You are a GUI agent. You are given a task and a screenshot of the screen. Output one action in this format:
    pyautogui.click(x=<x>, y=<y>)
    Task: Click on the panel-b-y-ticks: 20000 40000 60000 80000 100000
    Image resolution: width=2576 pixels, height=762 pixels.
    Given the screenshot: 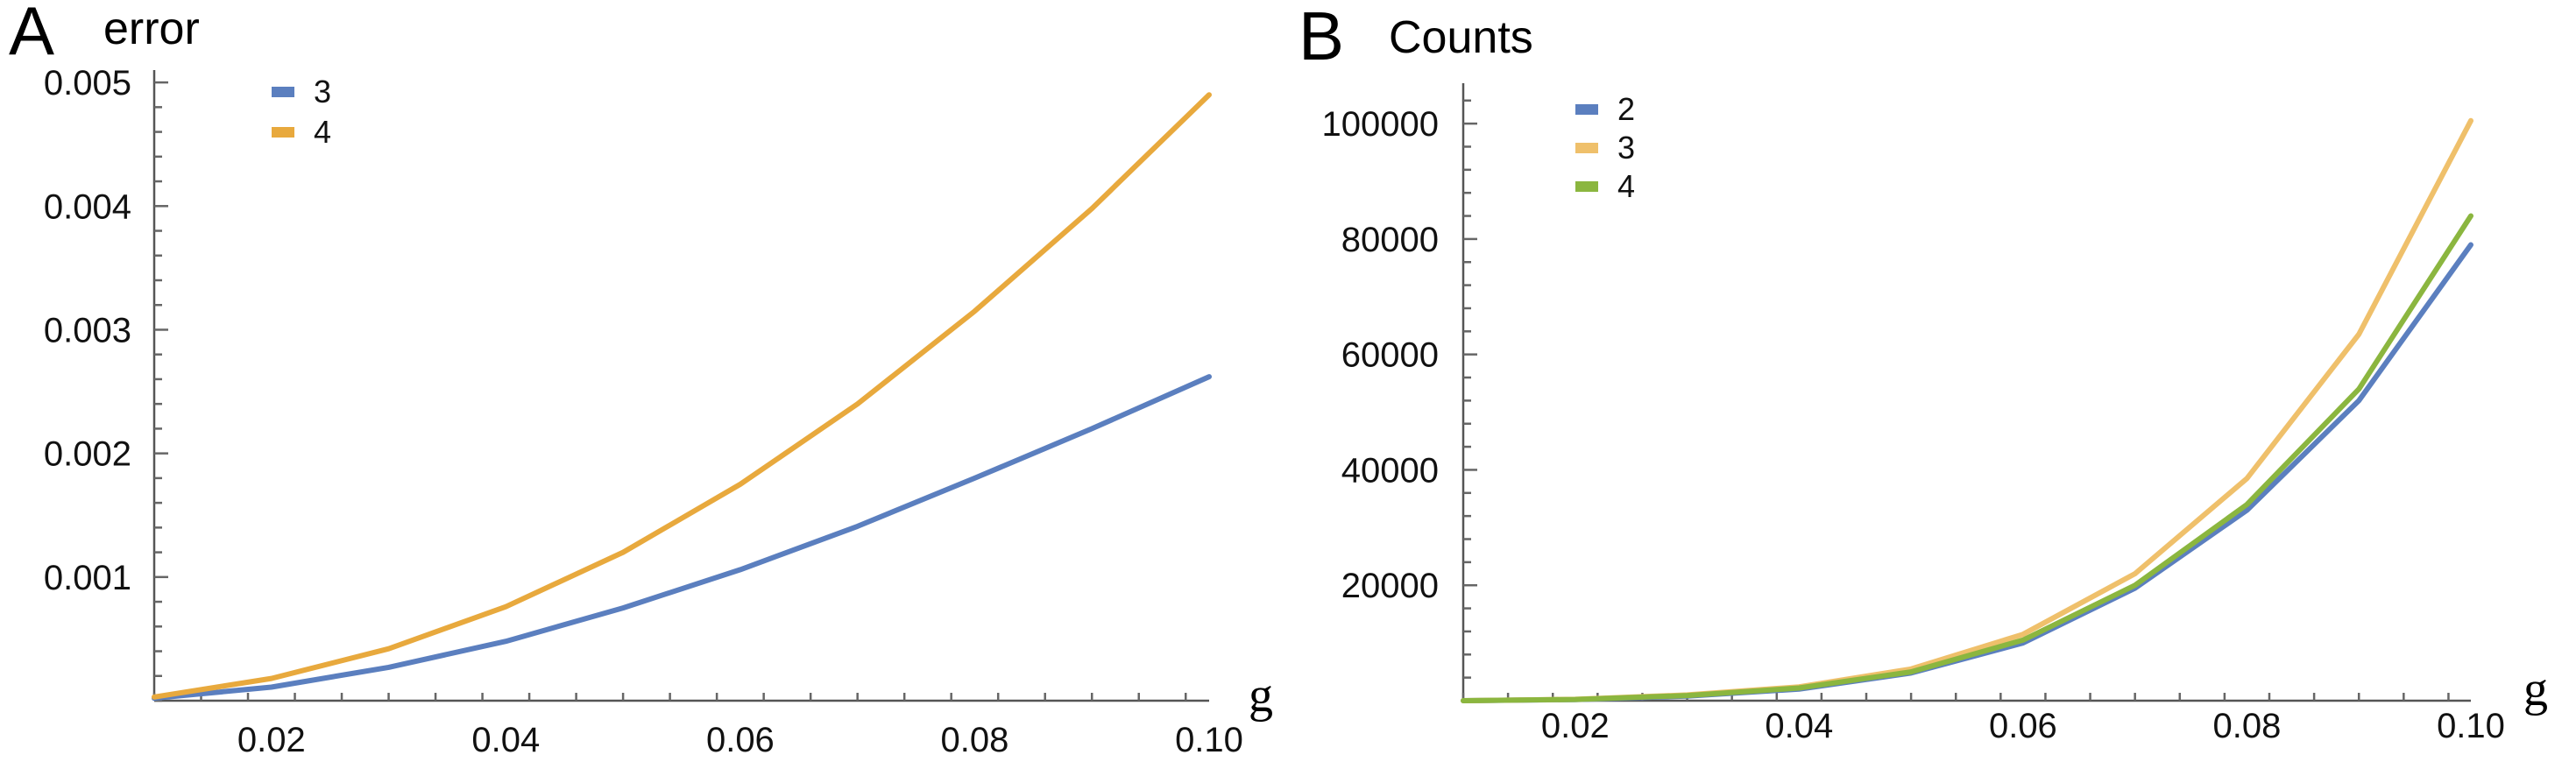 What is the action you would take?
    pyautogui.click(x=1399, y=400)
    